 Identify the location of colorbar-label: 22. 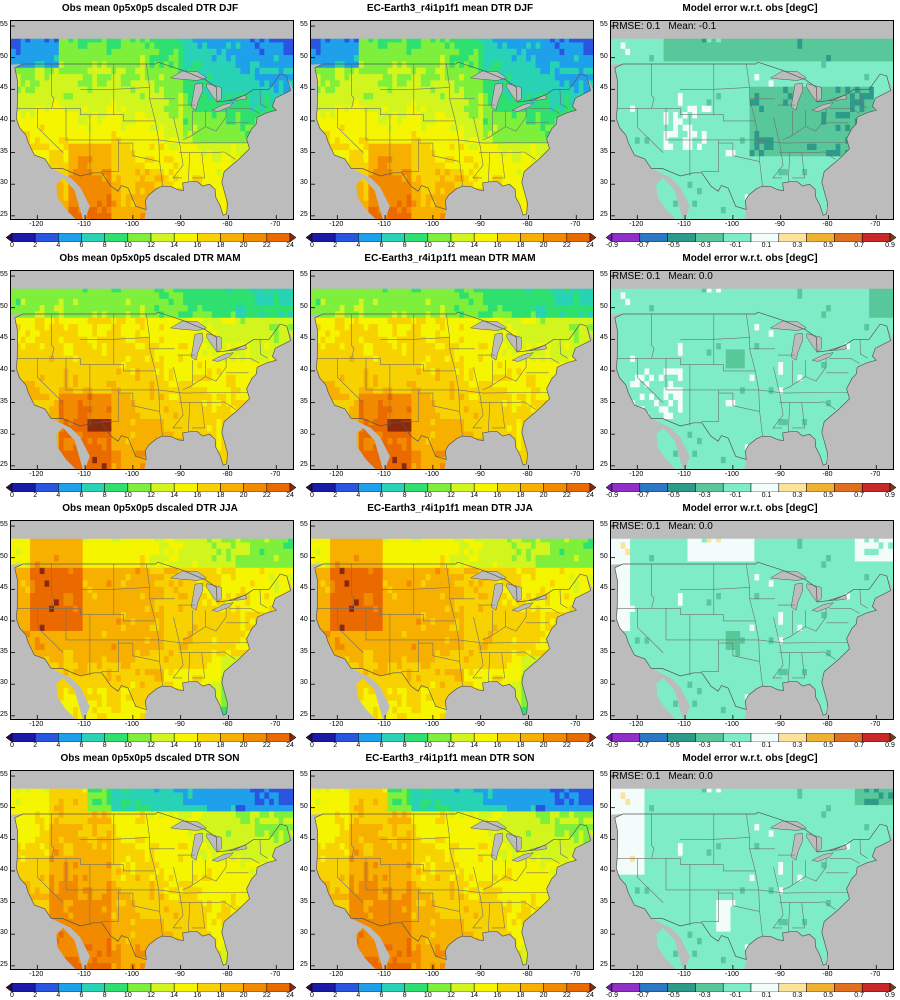
(567, 745).